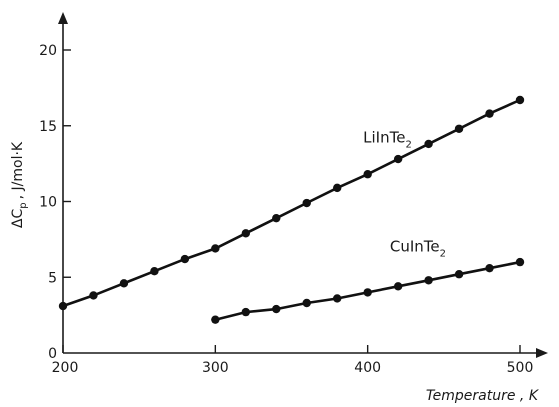 This screenshot has height=407, width=559. I want to click on y-tick-label: 20, so click(48, 51).